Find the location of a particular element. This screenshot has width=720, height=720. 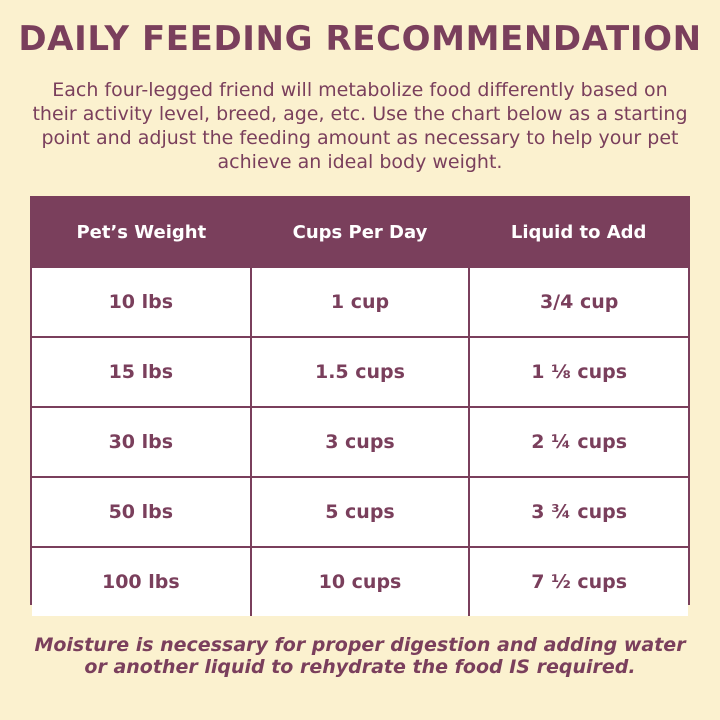

table-row: 15 lbs 1.5 cups 1 ⅛ cups is located at coordinates (360, 371).